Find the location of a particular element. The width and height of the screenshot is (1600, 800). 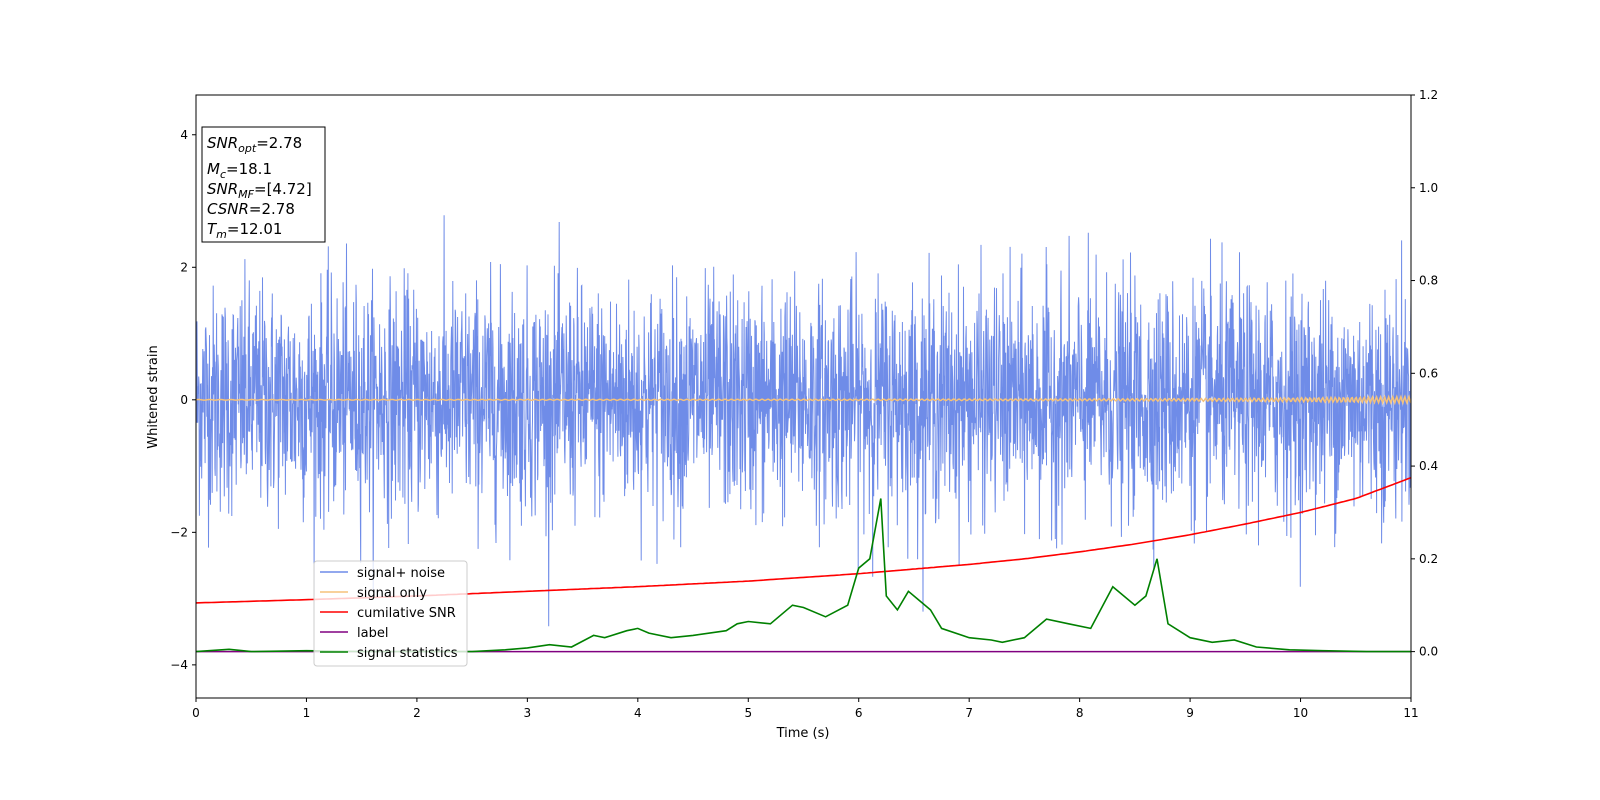

y-tick-label: 4 is located at coordinates (184, 135).